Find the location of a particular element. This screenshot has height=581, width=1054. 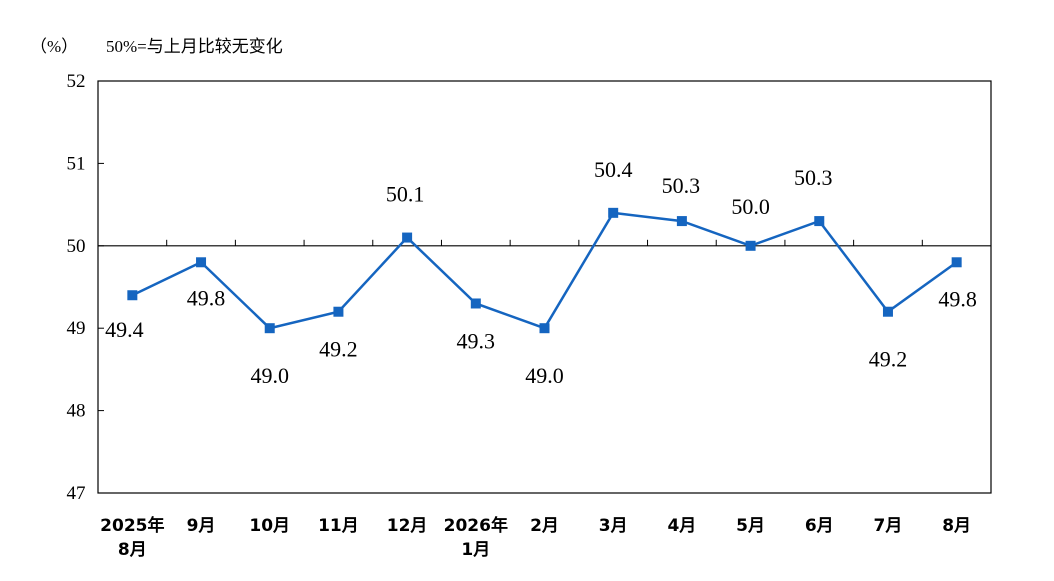

data-label: 49.4 is located at coordinates (124, 329).